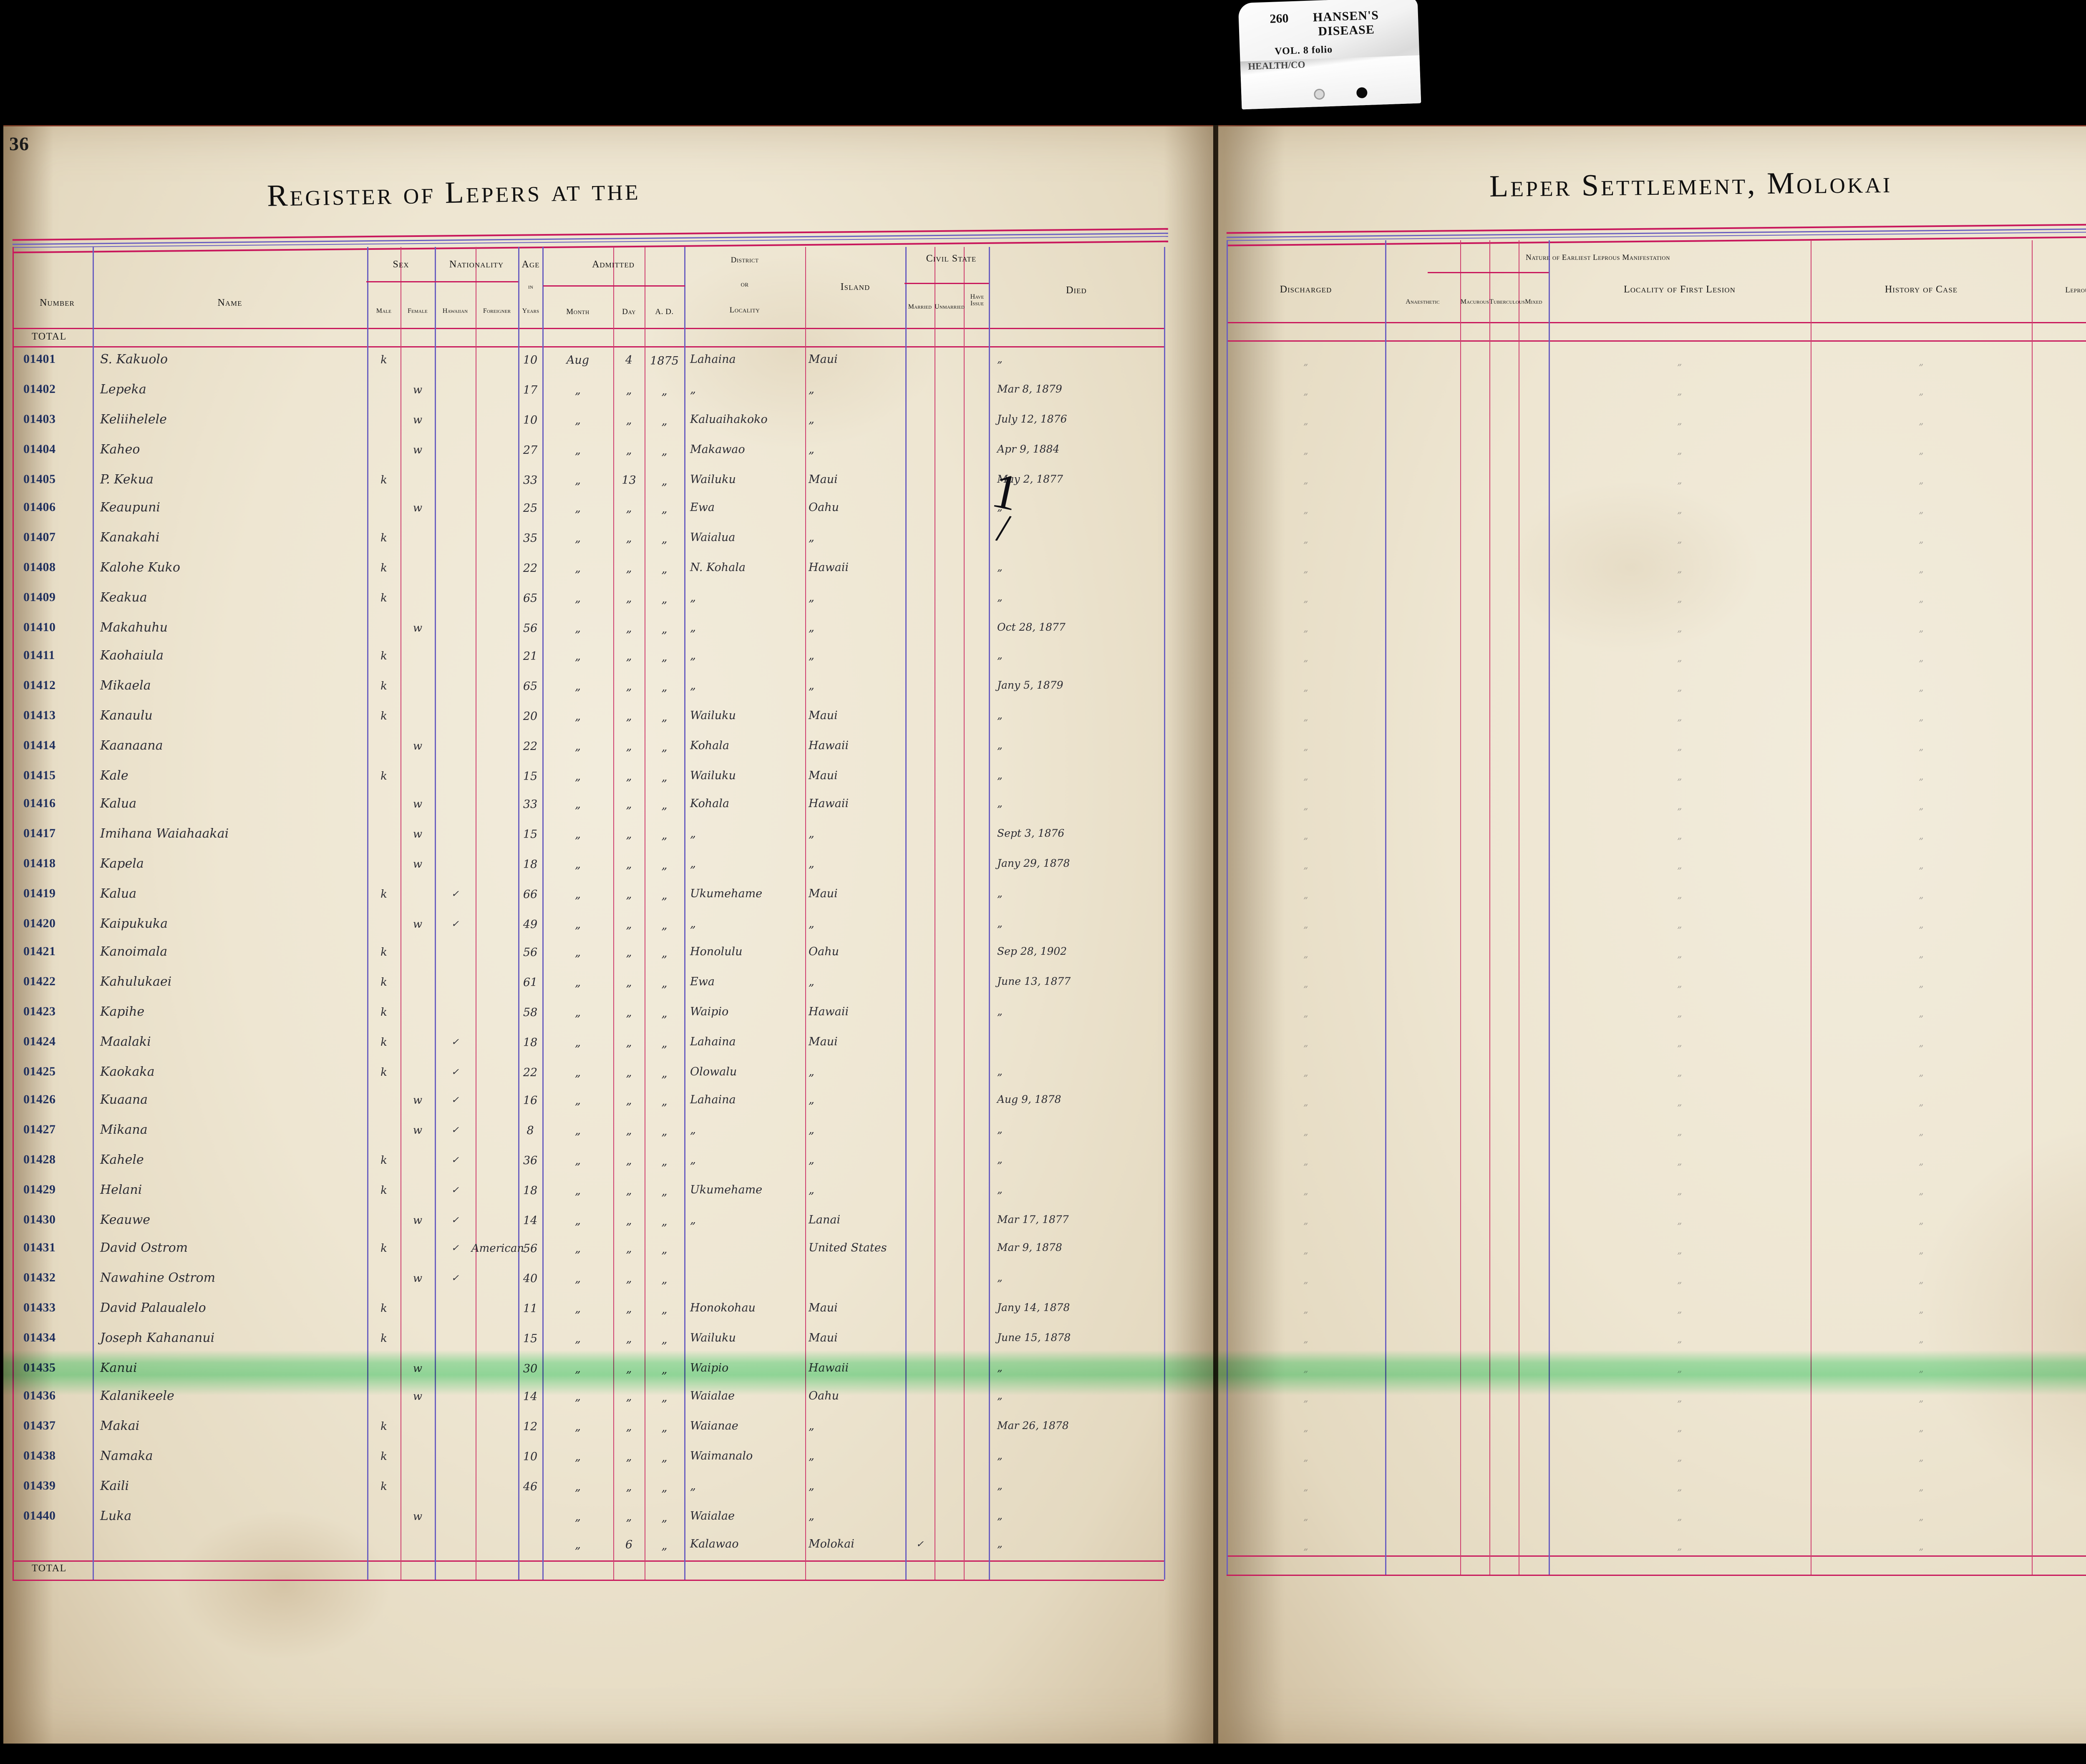 The height and width of the screenshot is (1764, 2086). I want to click on row-number: 01404, so click(40, 449).